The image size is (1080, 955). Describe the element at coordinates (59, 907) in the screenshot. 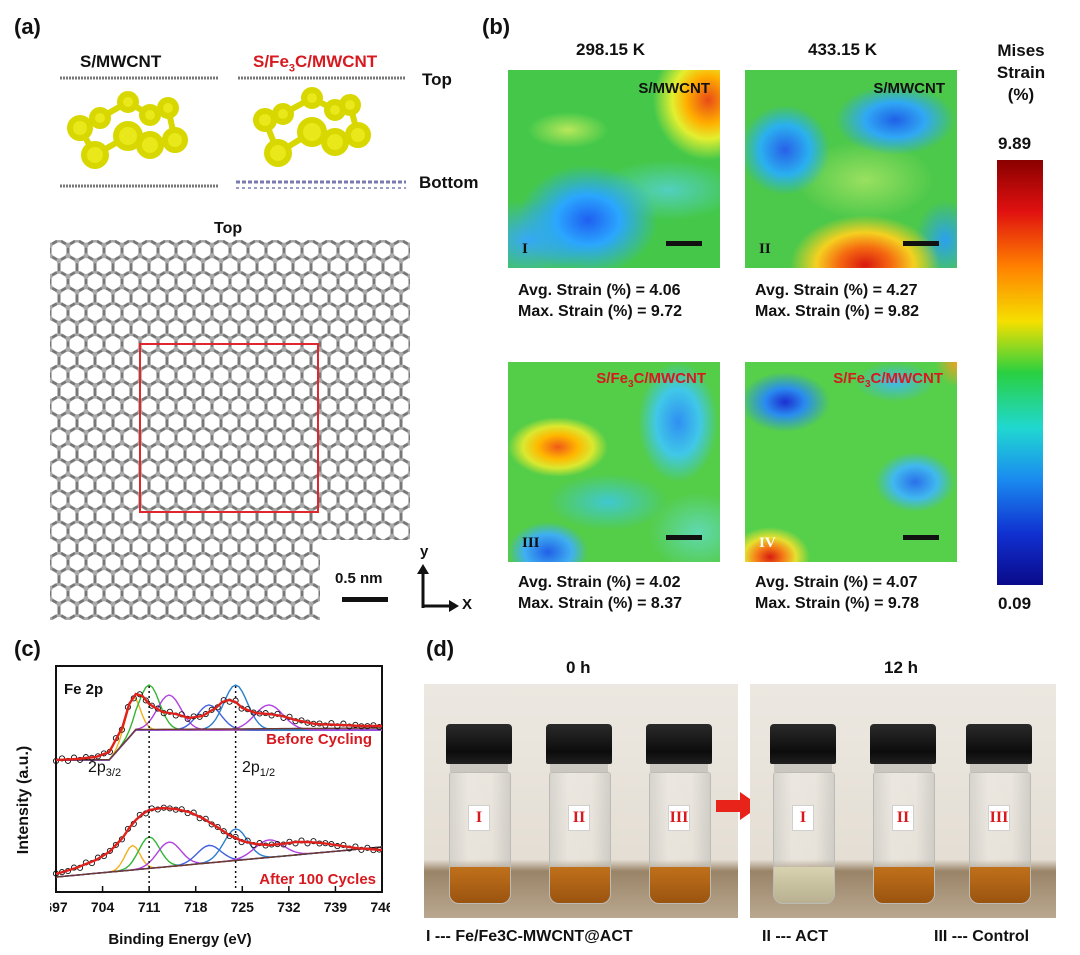

I see `x-tick-label: 697` at that location.